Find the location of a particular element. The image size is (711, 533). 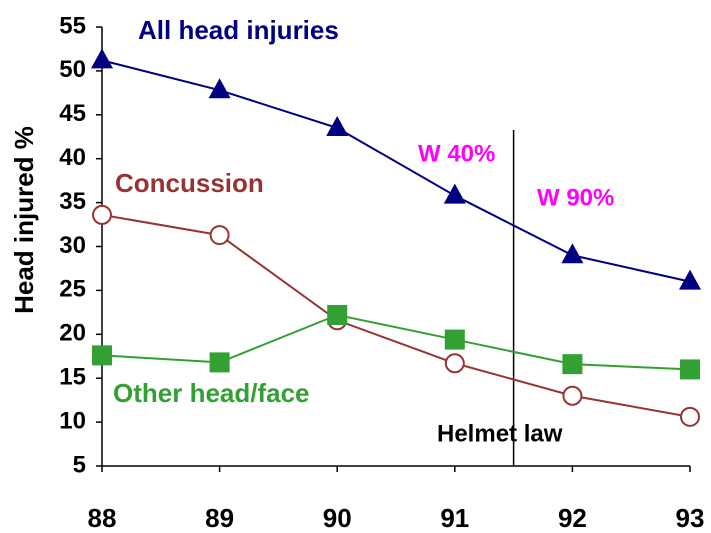

y-tick-label: 5 is located at coordinates (79, 464).